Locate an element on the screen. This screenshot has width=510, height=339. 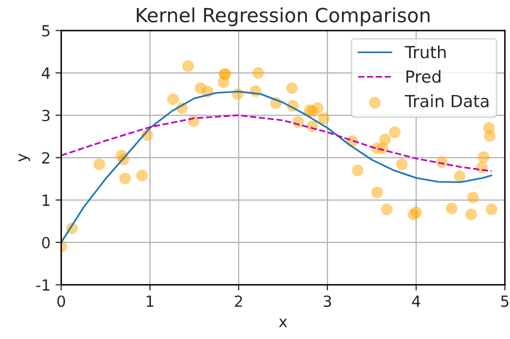
chart-title: Kernel Regression Comparison is located at coordinates (283, 16).